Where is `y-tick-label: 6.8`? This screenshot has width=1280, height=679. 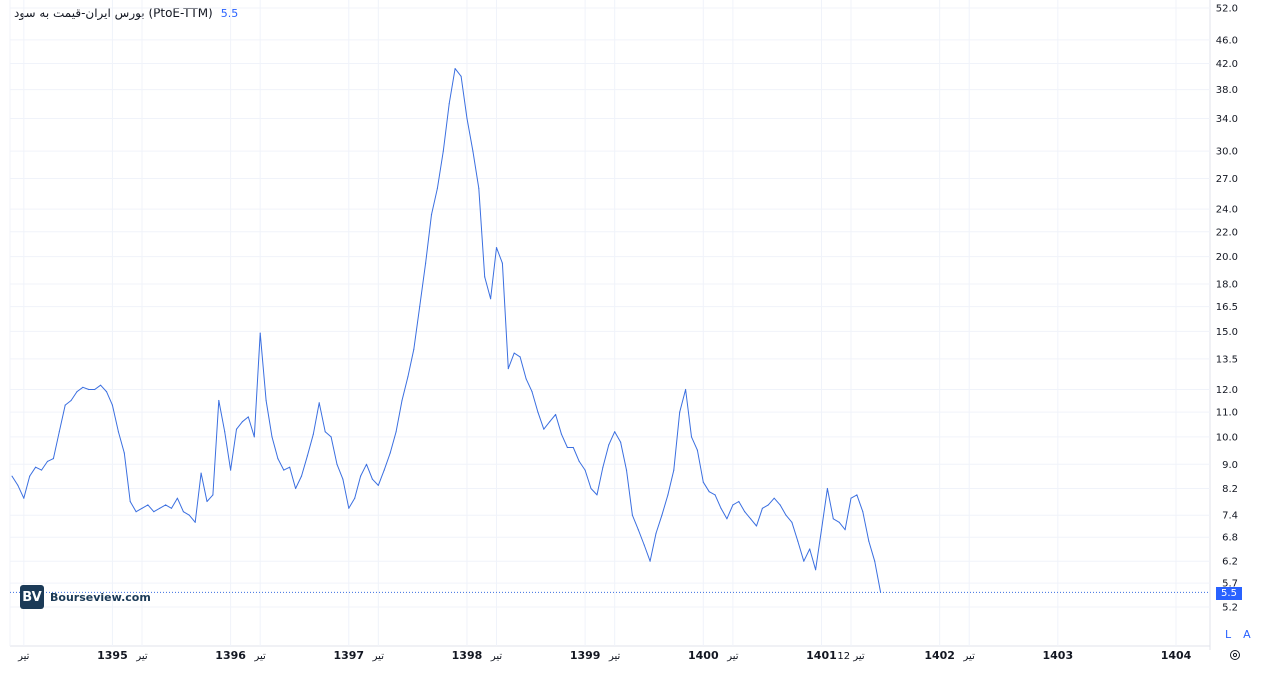
y-tick-label: 6.8 is located at coordinates (1230, 538).